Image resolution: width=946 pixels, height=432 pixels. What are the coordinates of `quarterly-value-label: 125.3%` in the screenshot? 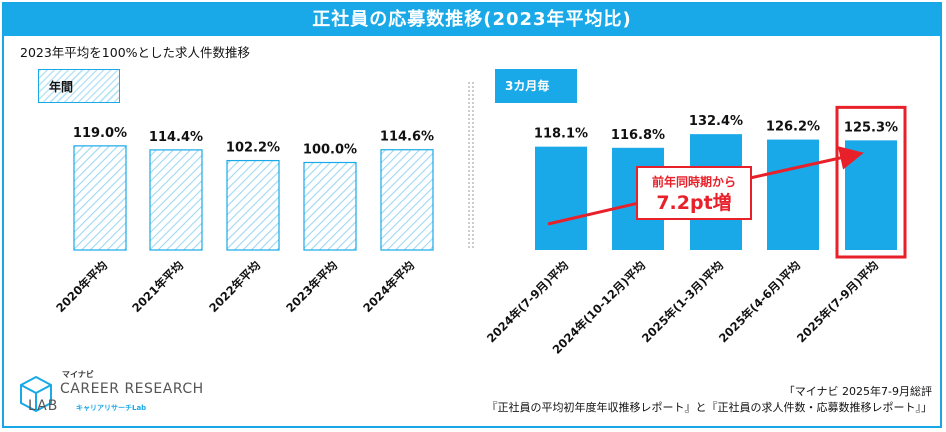 It's located at (871, 127).